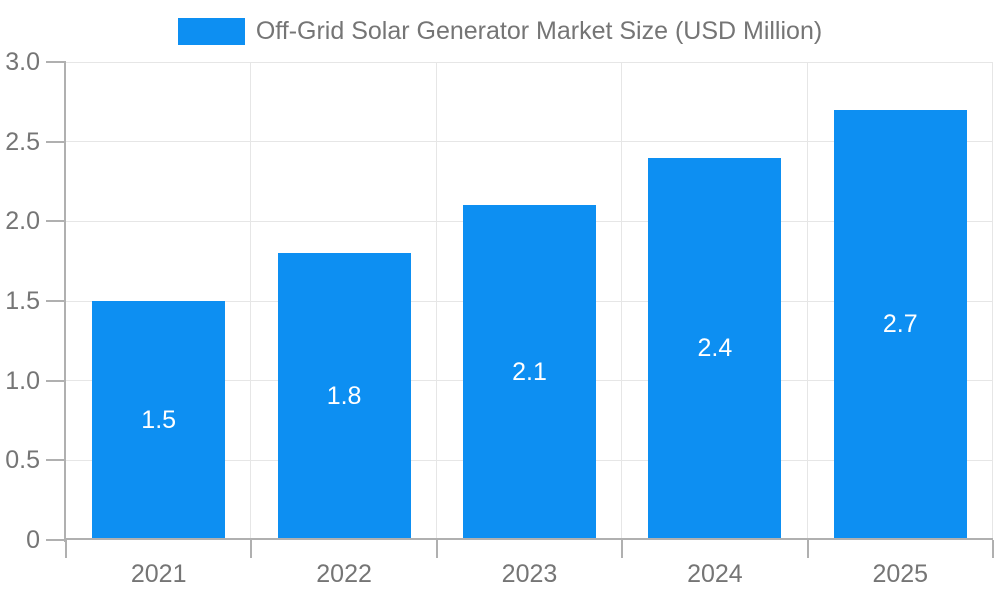  I want to click on bar-value-label: 1.8, so click(344, 396).